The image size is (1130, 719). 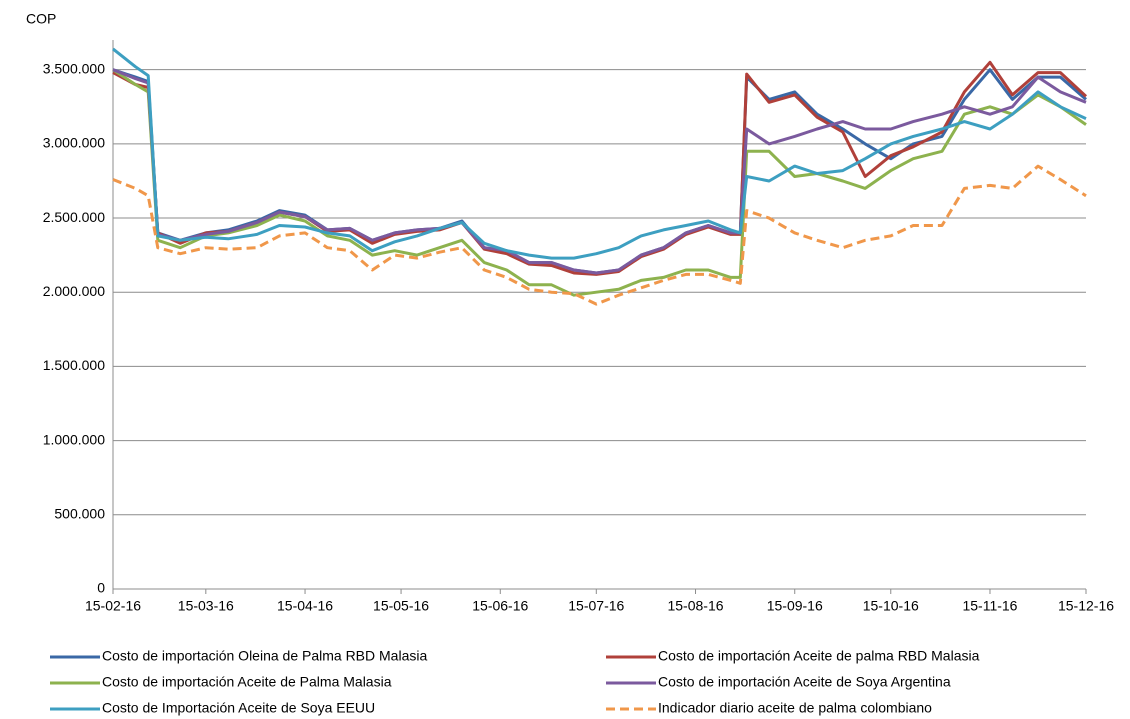 What do you see at coordinates (74, 365) in the screenshot?
I see `y-tick-label: 1.500.000` at bounding box center [74, 365].